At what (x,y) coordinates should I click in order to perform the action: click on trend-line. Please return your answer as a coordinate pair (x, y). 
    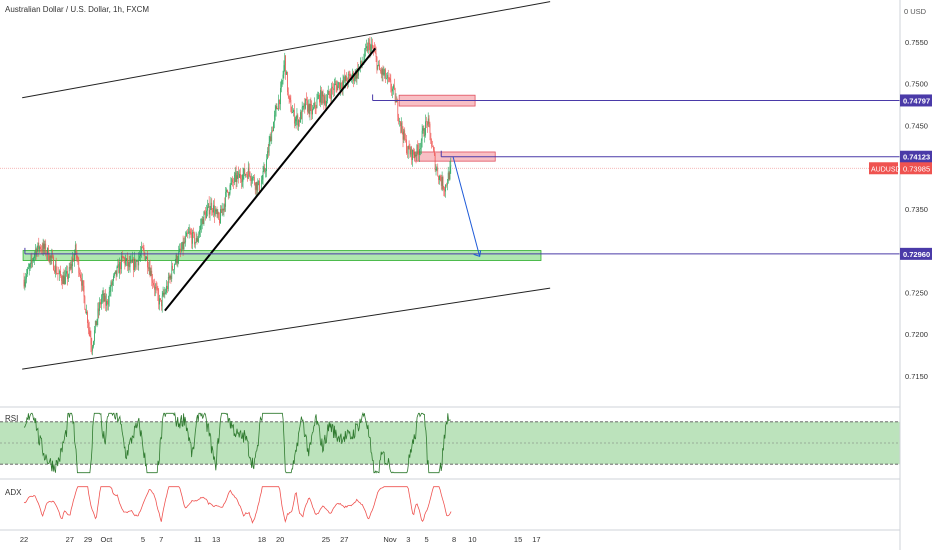
    Looking at the image, I should click on (270, 179).